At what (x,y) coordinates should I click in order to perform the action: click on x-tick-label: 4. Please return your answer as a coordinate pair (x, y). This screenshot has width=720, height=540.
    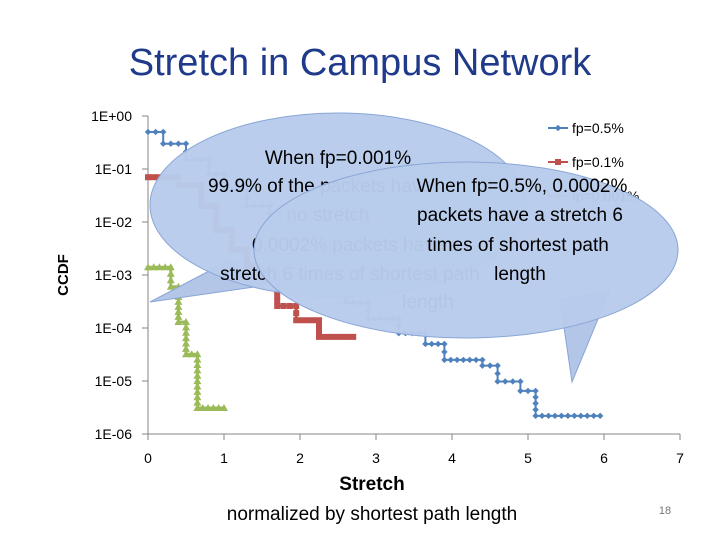
    Looking at the image, I should click on (452, 458).